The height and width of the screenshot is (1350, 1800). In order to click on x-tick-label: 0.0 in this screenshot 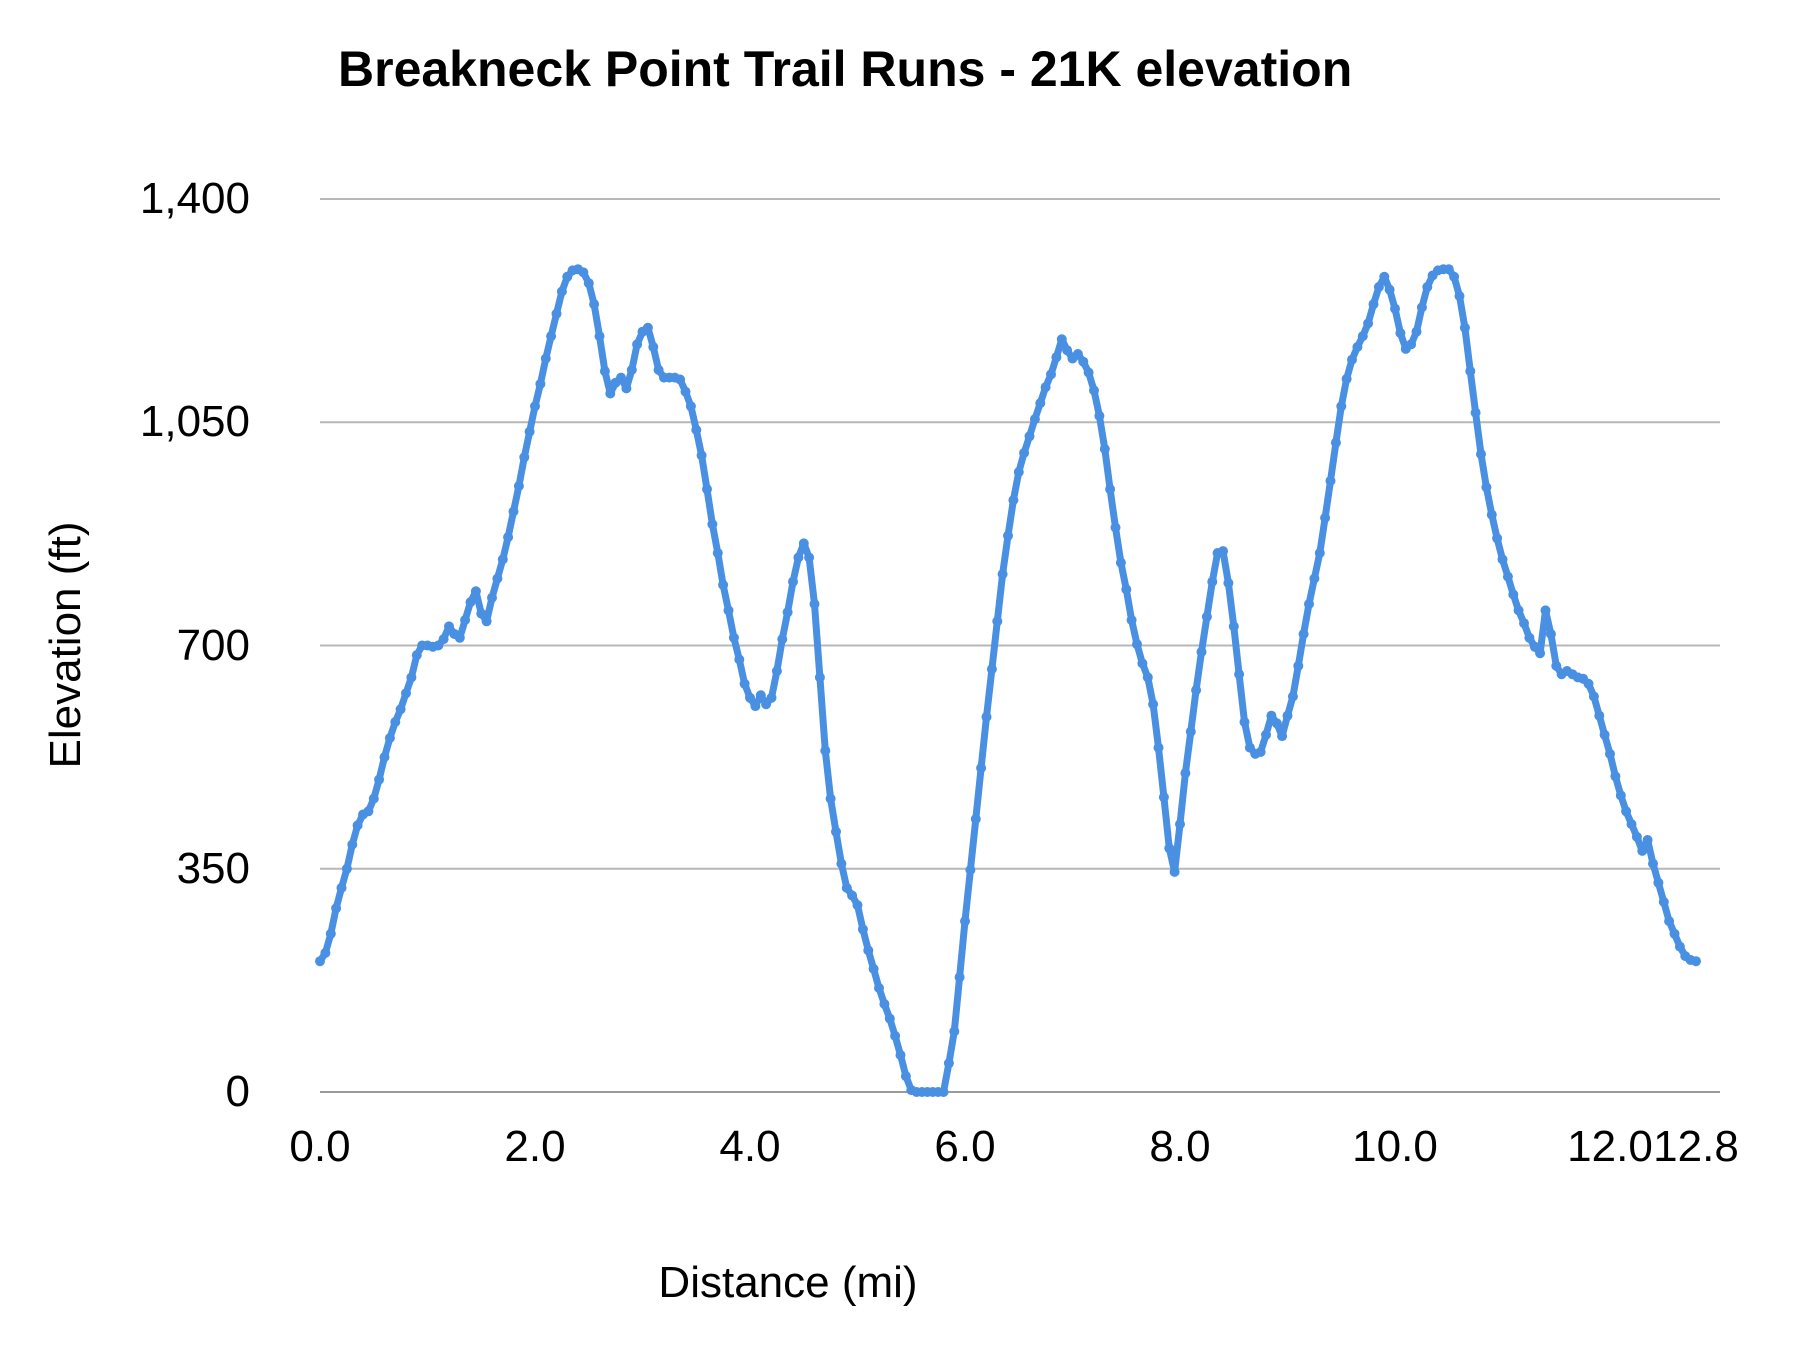, I will do `click(320, 1146)`.